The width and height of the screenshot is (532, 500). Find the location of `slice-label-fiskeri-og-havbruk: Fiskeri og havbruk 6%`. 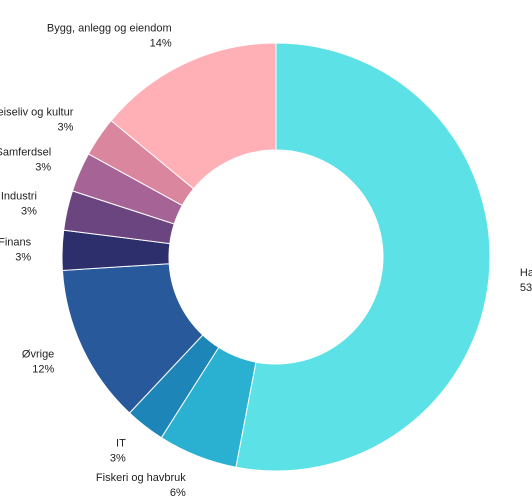

slice-label-fiskeri-og-havbruk: Fiskeri og havbruk 6% is located at coordinates (141, 485).